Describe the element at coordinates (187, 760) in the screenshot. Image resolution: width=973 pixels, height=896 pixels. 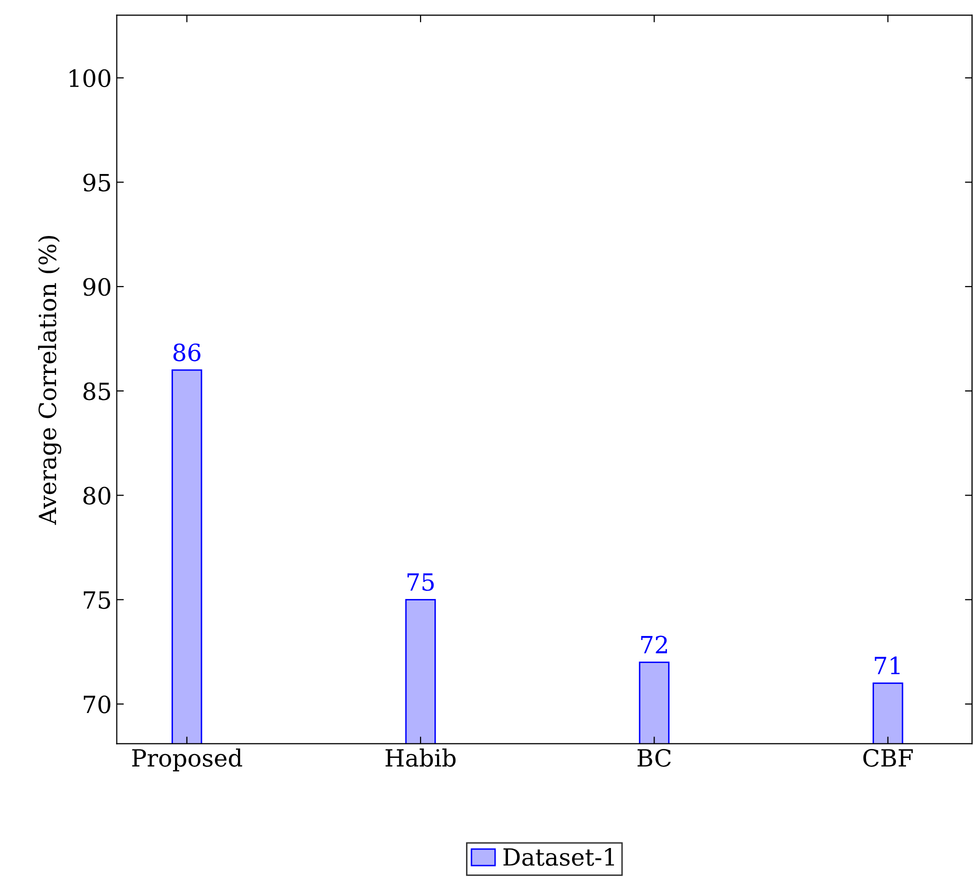
I see `x-tick-label: Proposed` at that location.